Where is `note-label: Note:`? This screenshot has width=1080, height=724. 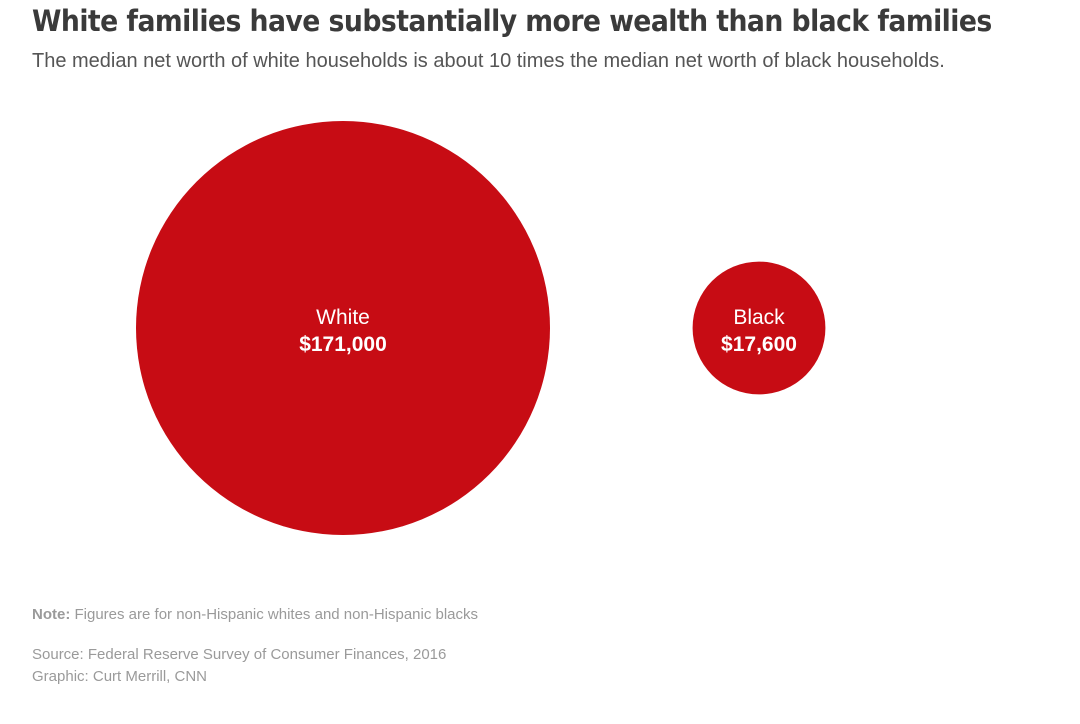
note-label: Note: is located at coordinates (51, 614).